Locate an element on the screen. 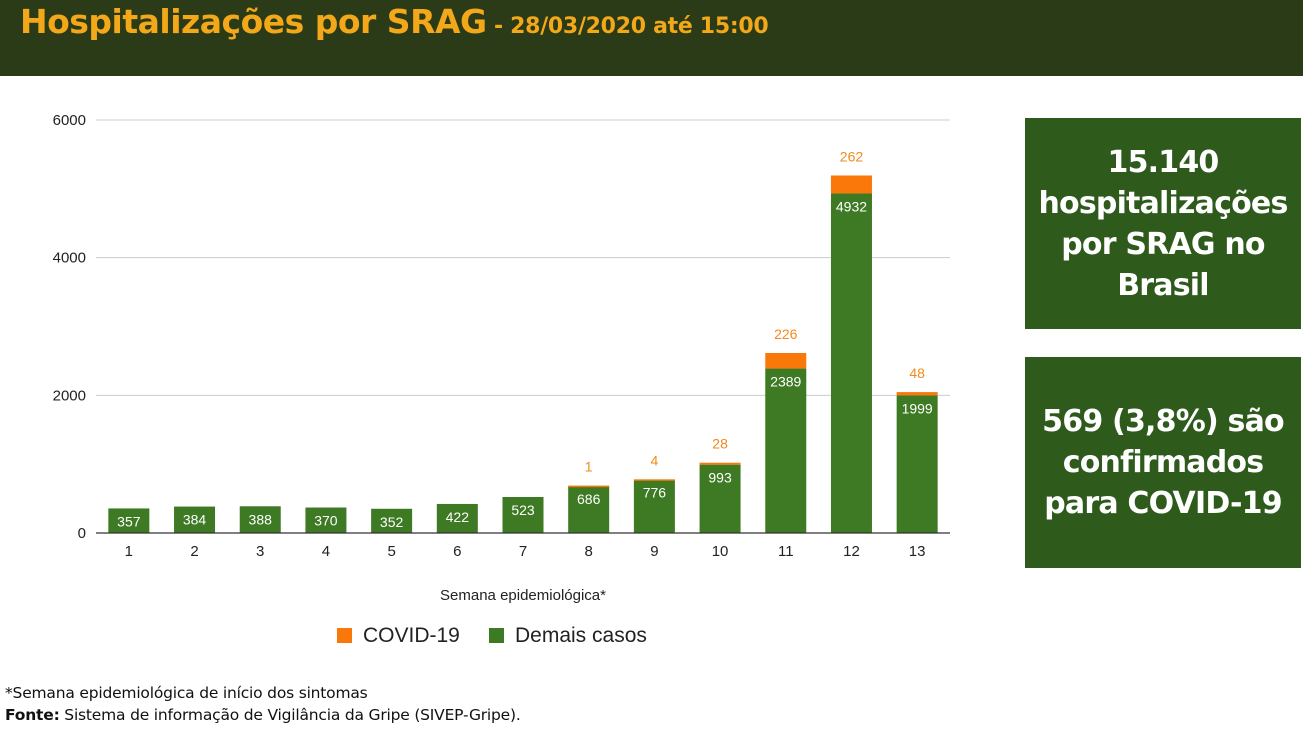  x-tick-label: 1 is located at coordinates (129, 551).